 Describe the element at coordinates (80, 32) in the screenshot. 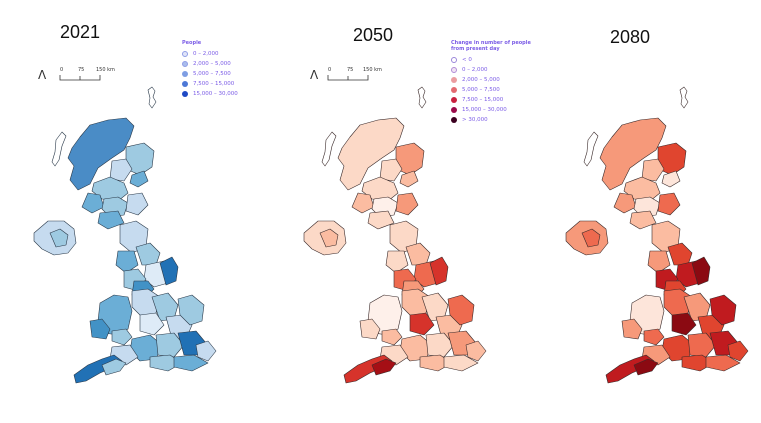

I see `year-title-2021: 2021` at that location.